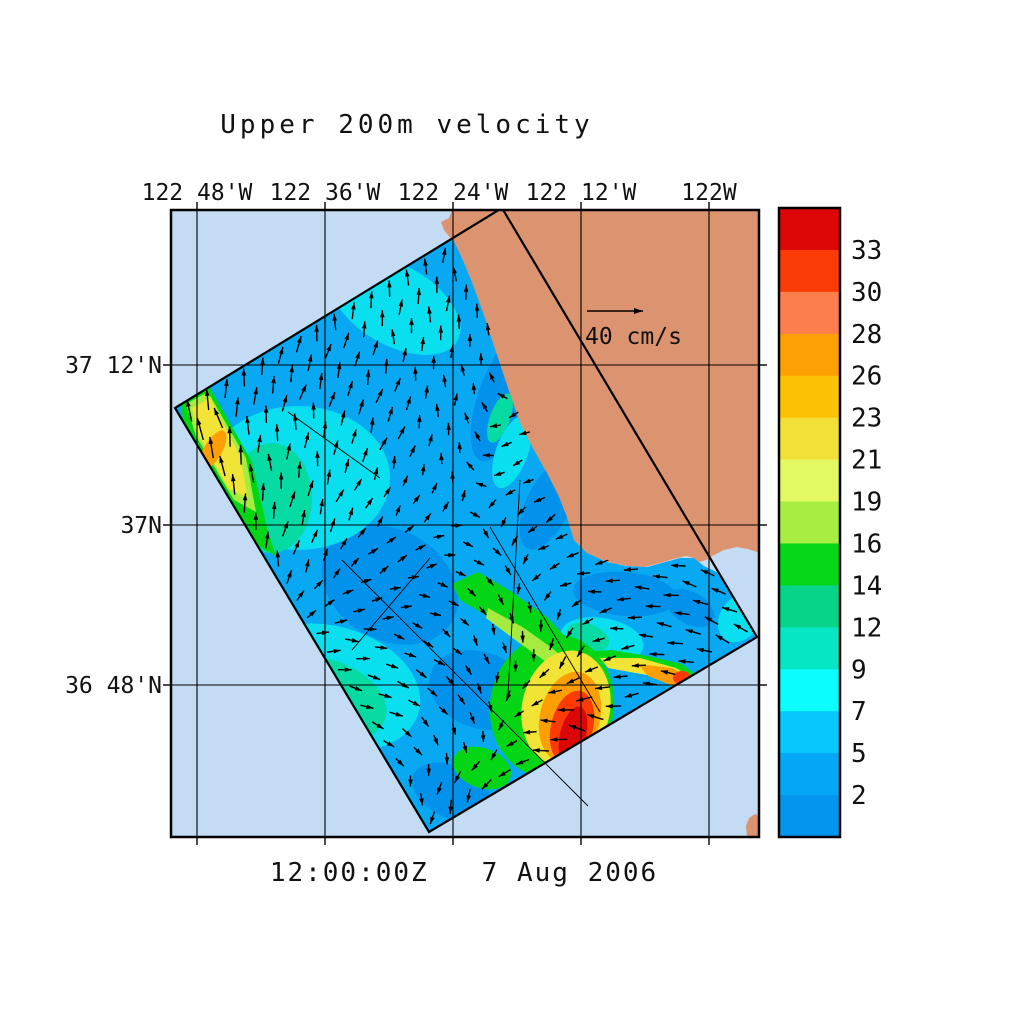 The image size is (1024, 1028). What do you see at coordinates (859, 712) in the screenshot?
I see `colorbar-tick-label: 7` at bounding box center [859, 712].